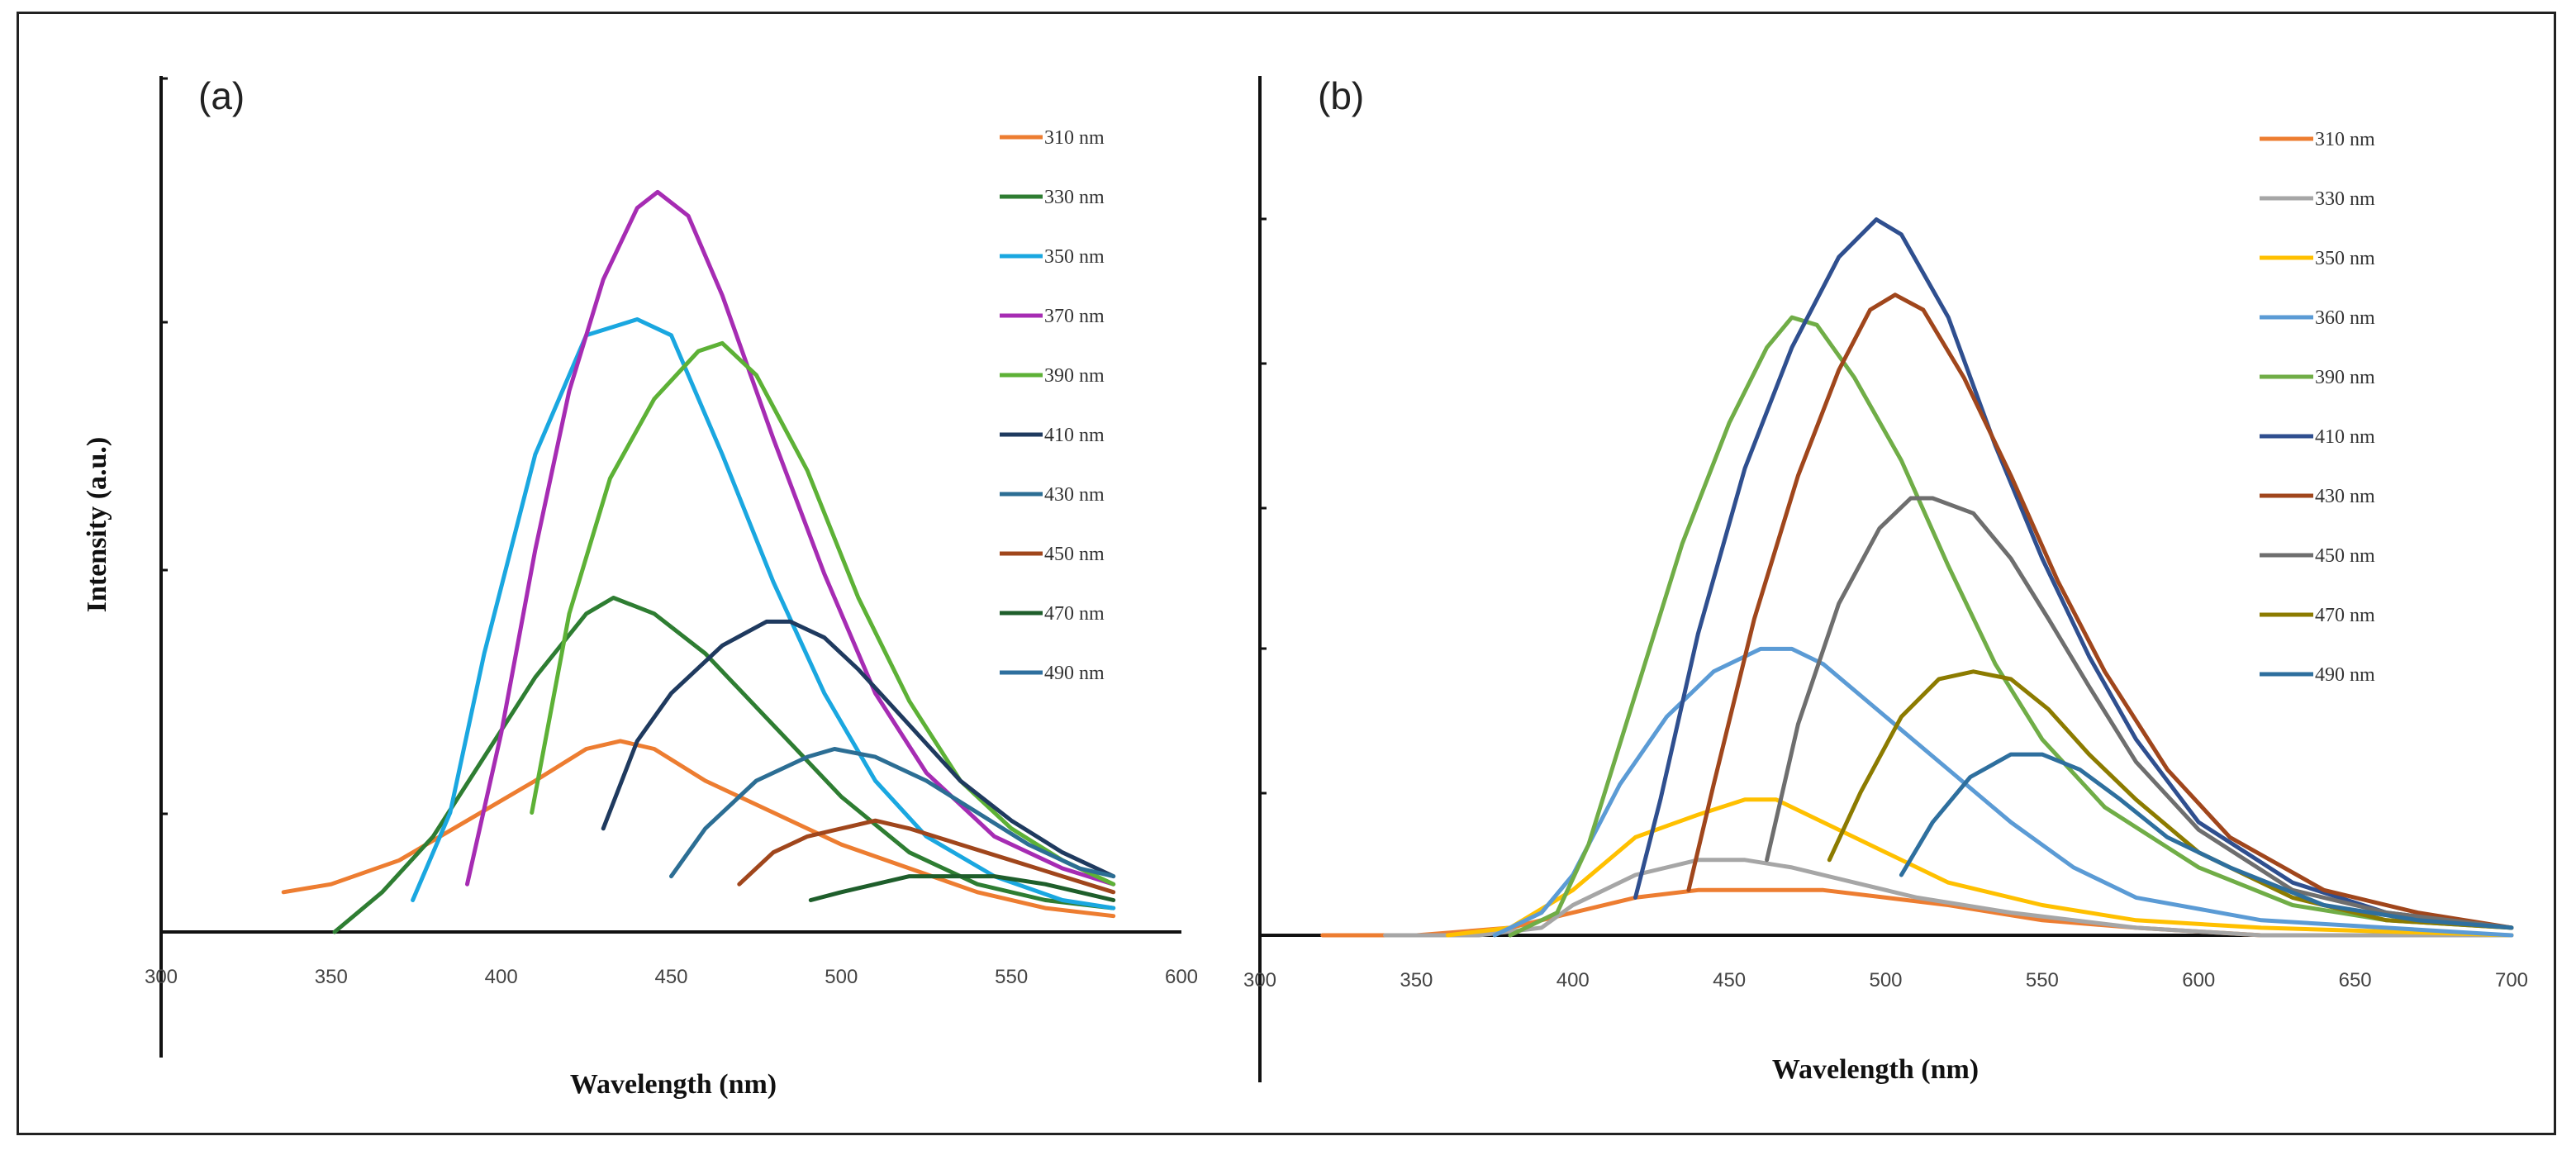 This screenshot has width=2576, height=1160. Describe the element at coordinates (2345, 318) in the screenshot. I see `legend-label: 360 nm` at that location.